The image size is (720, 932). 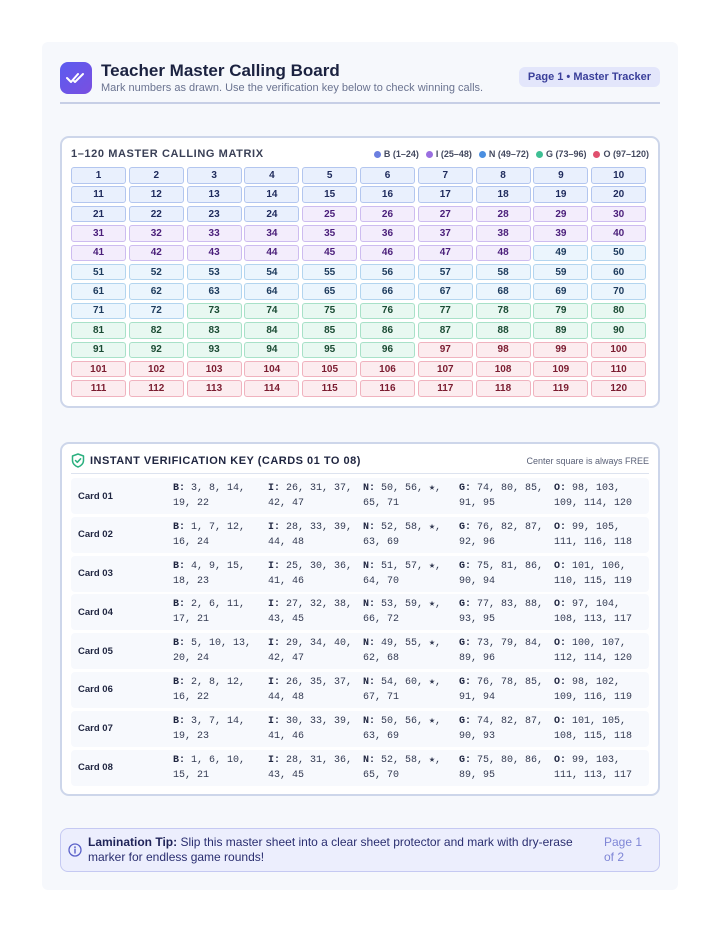 I want to click on number-cell: 16, so click(x=387, y=194).